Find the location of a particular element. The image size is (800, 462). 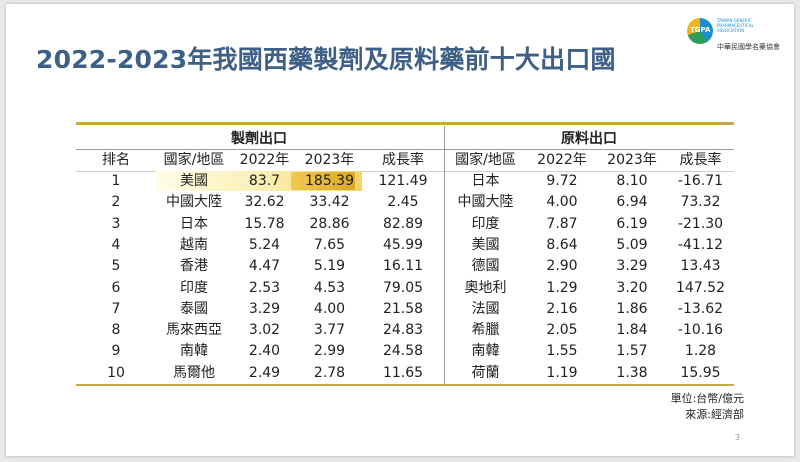

table-cell-api-2022: 1.29 is located at coordinates (562, 288).